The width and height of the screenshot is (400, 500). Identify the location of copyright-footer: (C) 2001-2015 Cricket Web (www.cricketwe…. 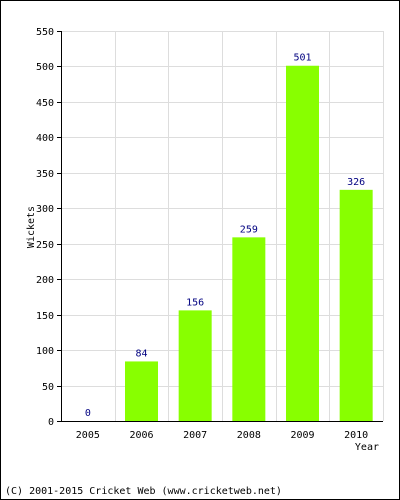
(143, 491).